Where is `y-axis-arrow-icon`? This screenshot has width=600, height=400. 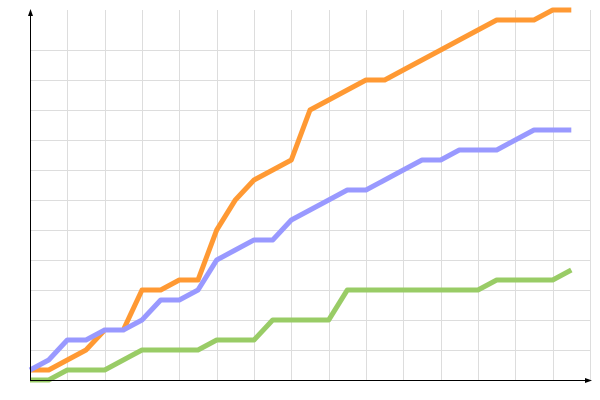 y-axis-arrow-icon is located at coordinates (30, 12).